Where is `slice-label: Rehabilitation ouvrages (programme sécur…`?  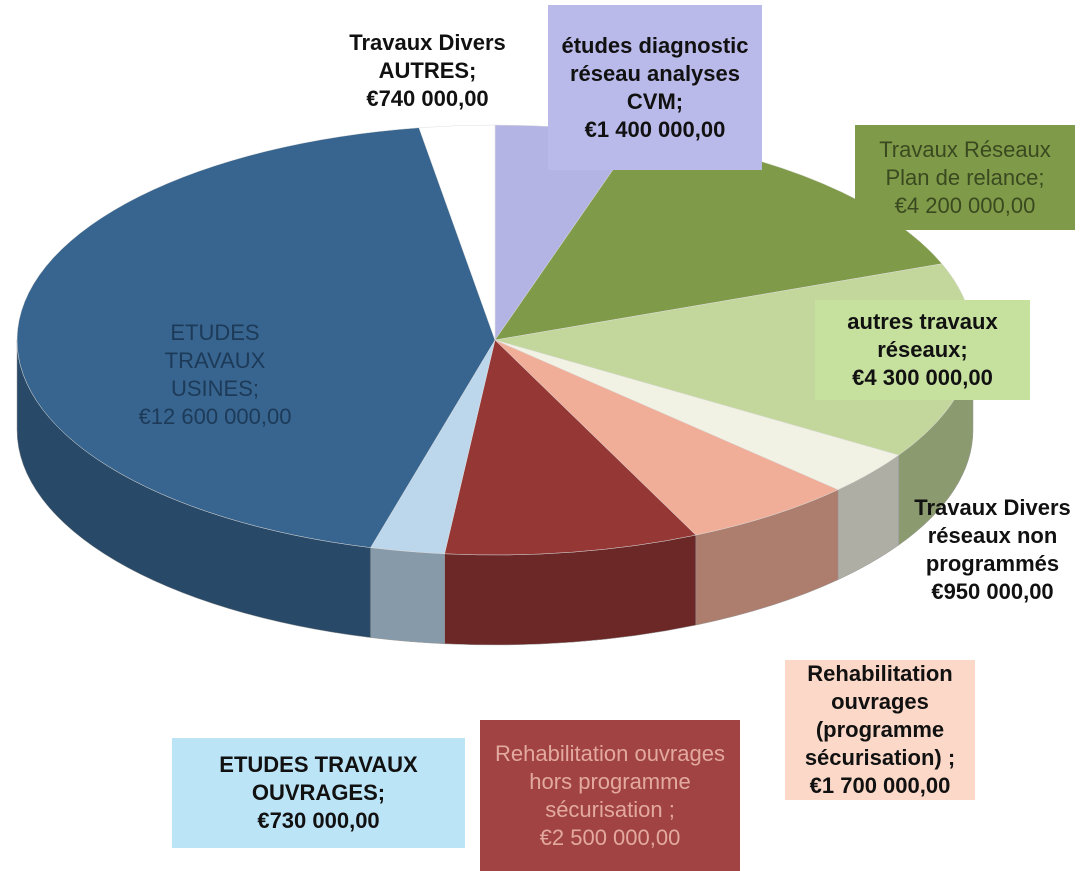 slice-label: Rehabilitation ouvrages (programme sécur… is located at coordinates (880, 730).